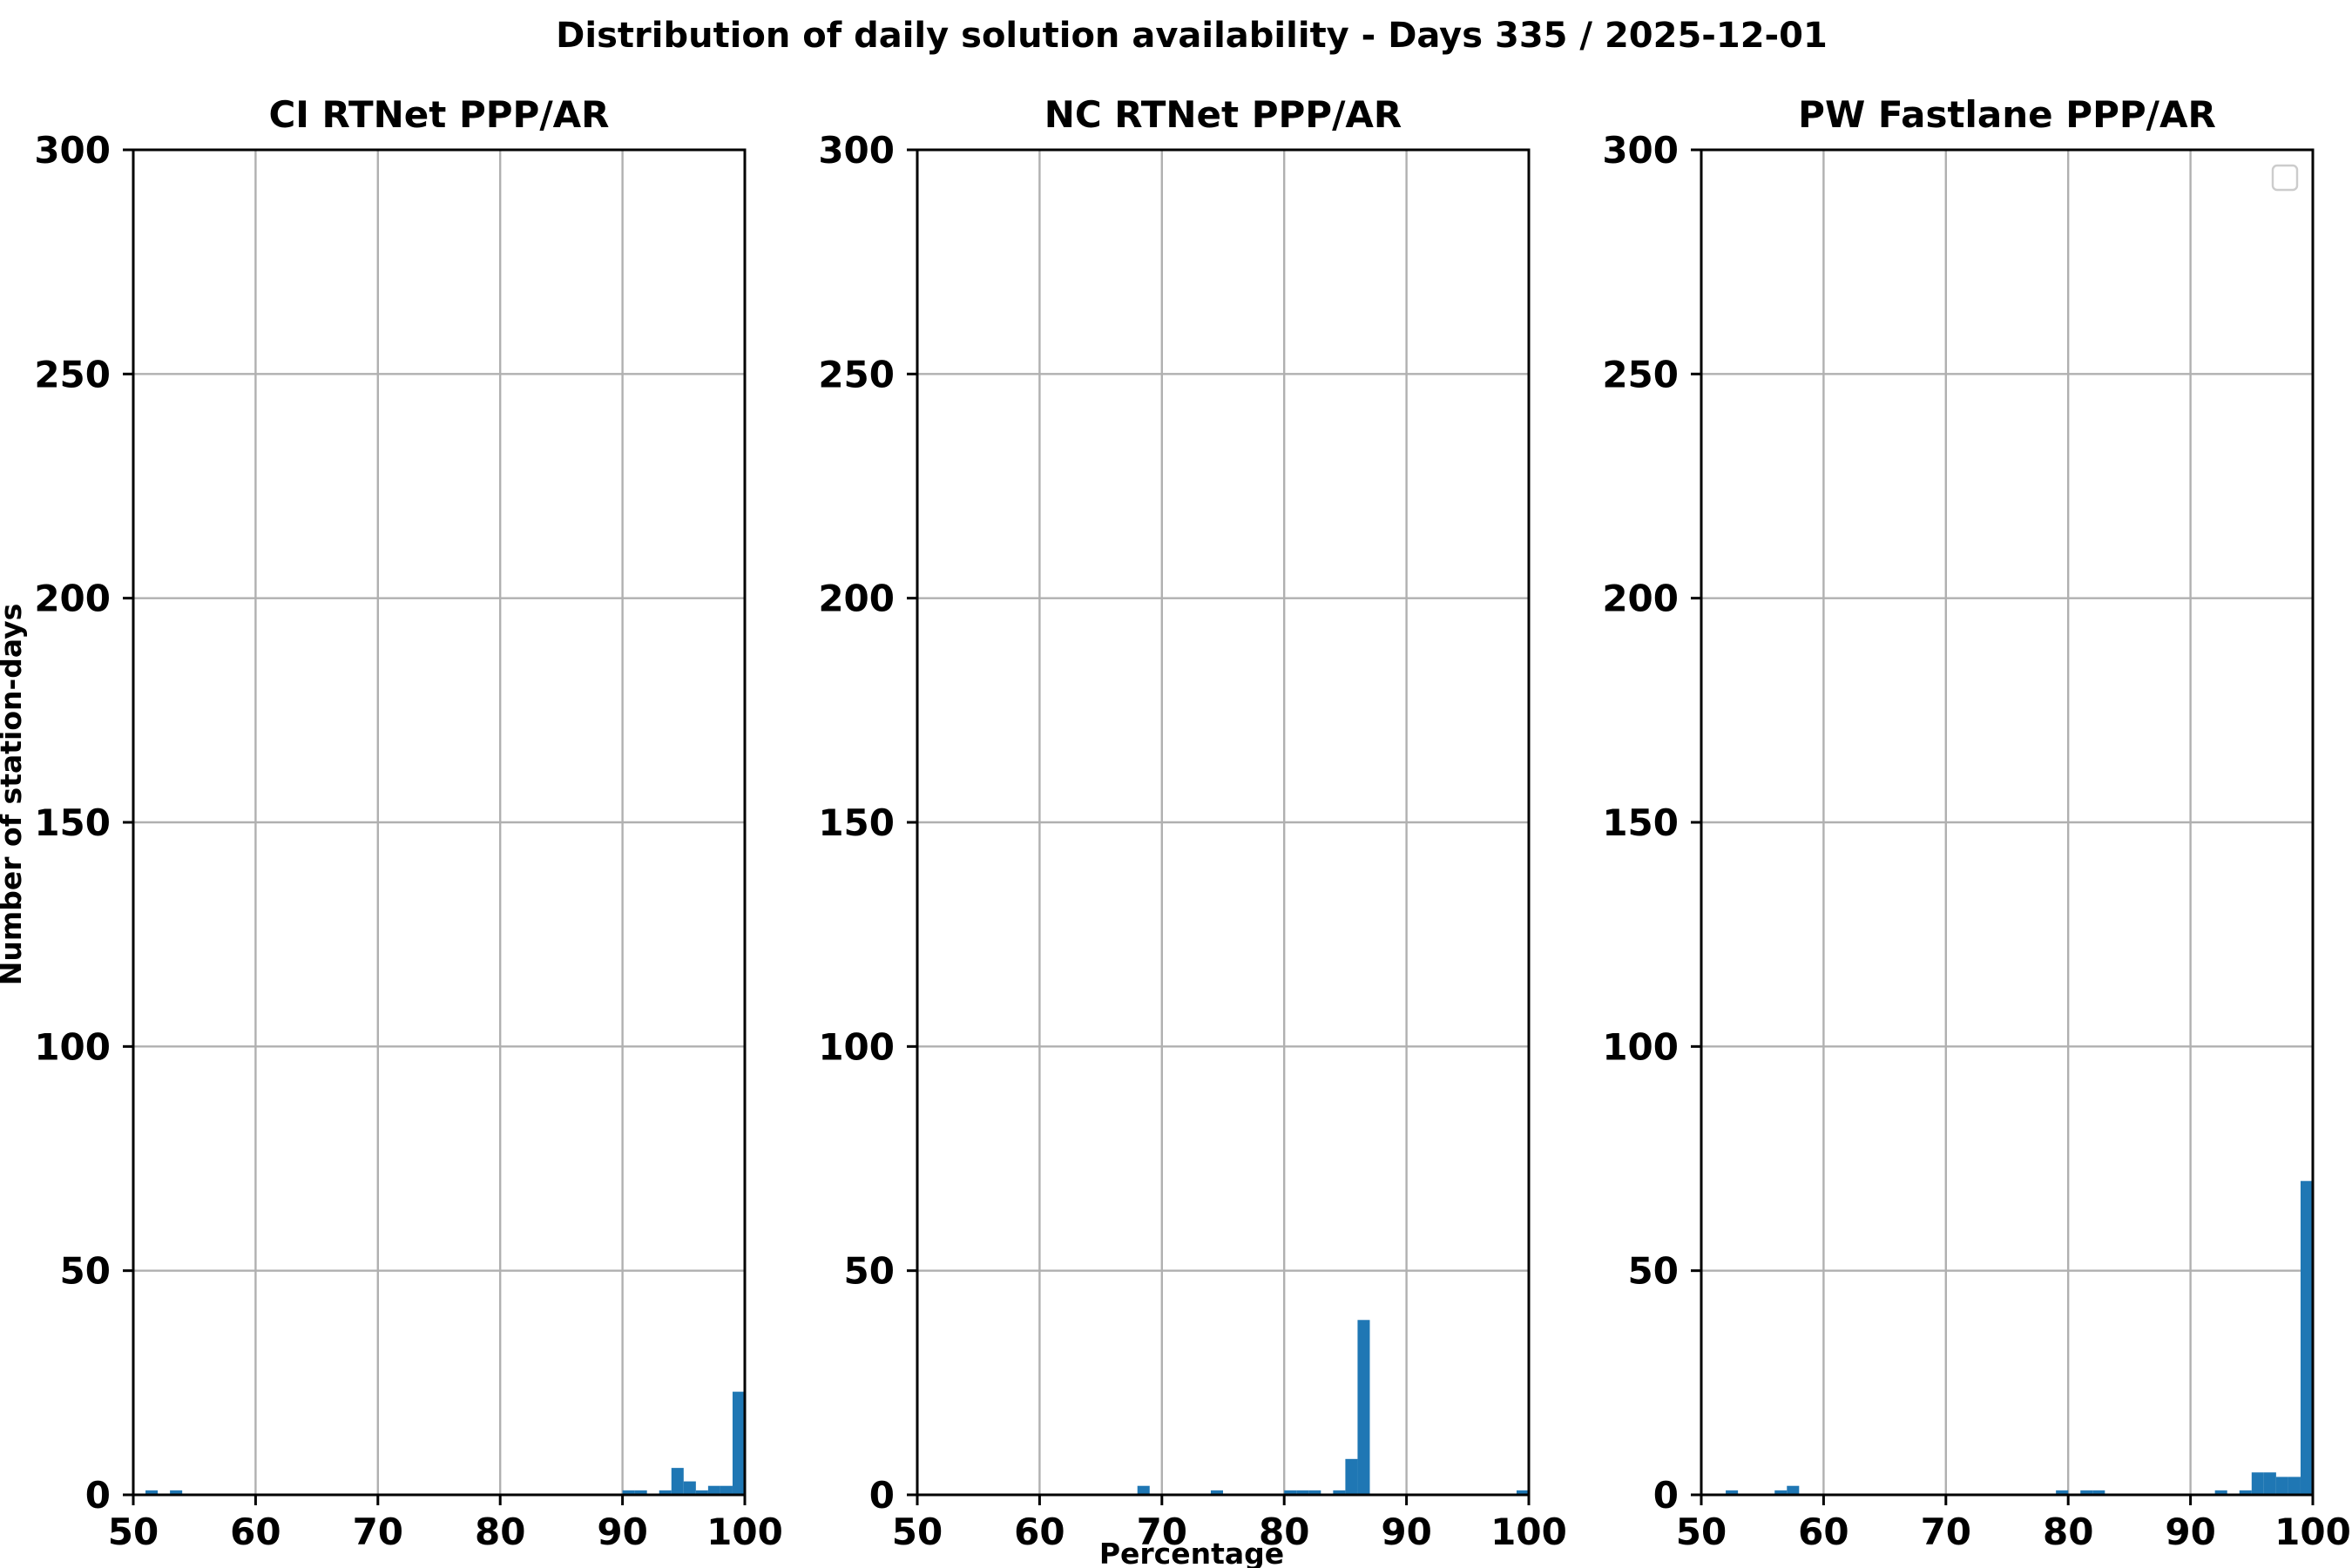  What do you see at coordinates (1223, 114) in the screenshot?
I see `panel-title: NC RTNet PPP/AR` at bounding box center [1223, 114].